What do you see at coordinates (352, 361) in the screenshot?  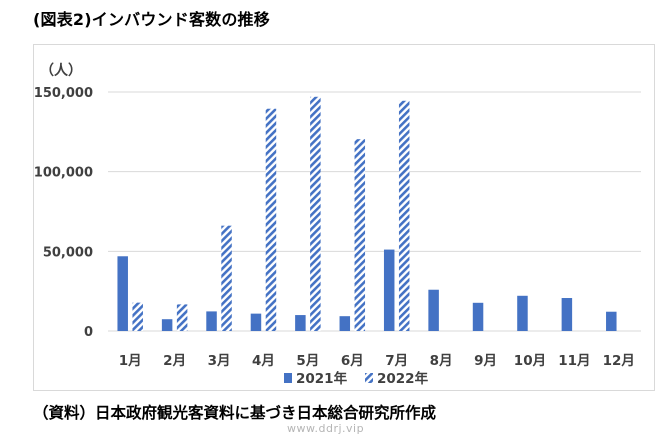 I see `x-tick-label: 6月` at bounding box center [352, 361].